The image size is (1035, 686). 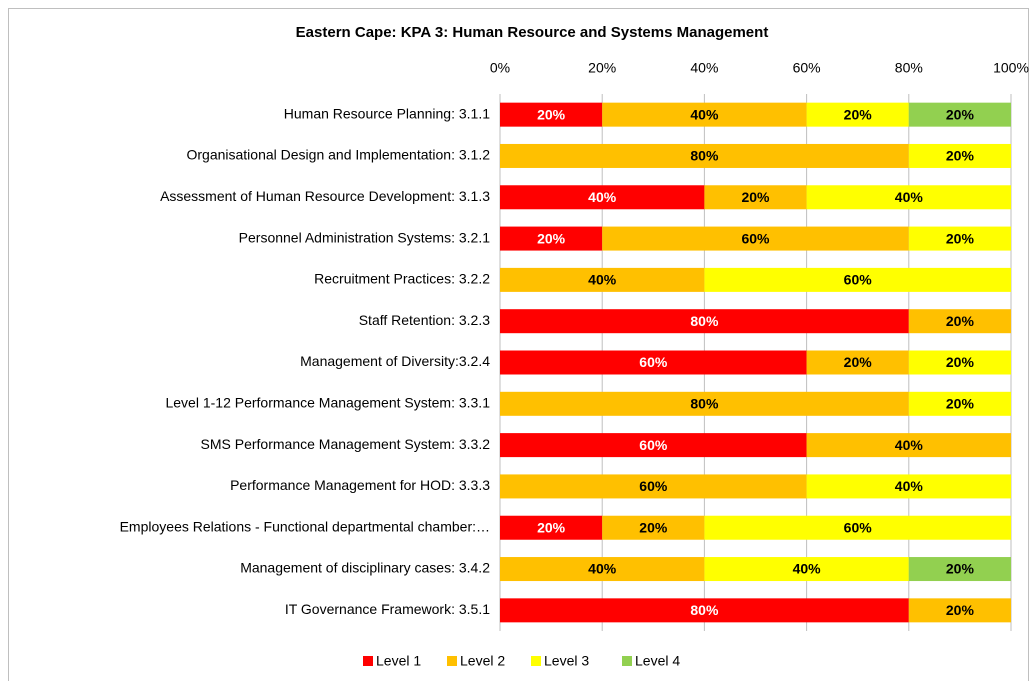 What do you see at coordinates (387, 113) in the screenshot?
I see `y-tick-label: Human Resource Planning: 3.1.1` at bounding box center [387, 113].